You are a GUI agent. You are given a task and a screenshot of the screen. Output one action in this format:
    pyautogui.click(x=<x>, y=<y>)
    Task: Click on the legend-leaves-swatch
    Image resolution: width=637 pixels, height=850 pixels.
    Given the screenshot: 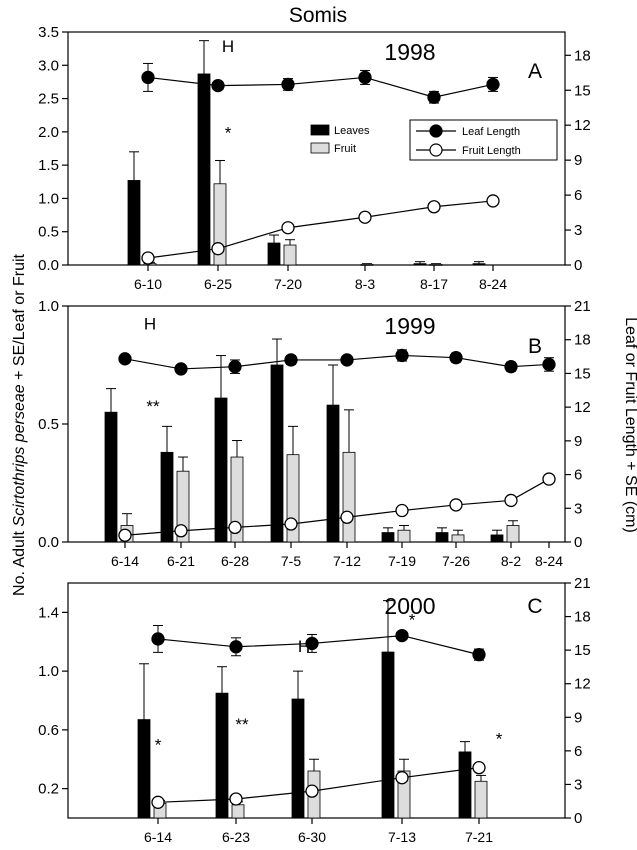 What is the action you would take?
    pyautogui.click(x=320, y=130)
    